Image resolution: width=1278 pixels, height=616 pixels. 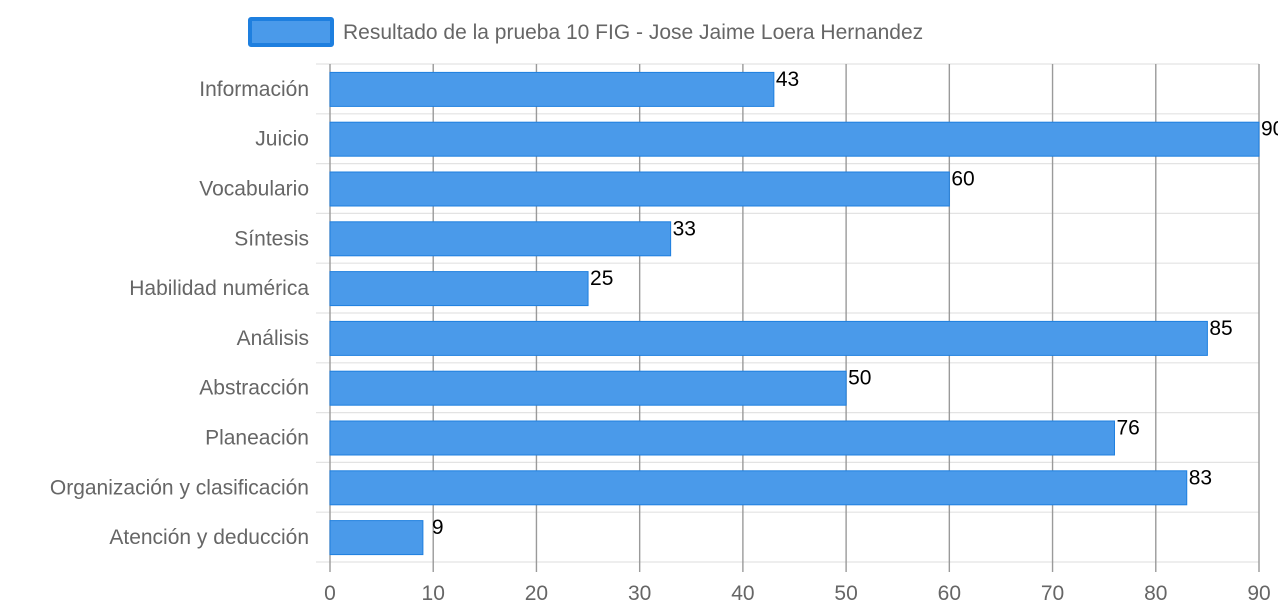 I want to click on category-label: Información, so click(x=254, y=89).